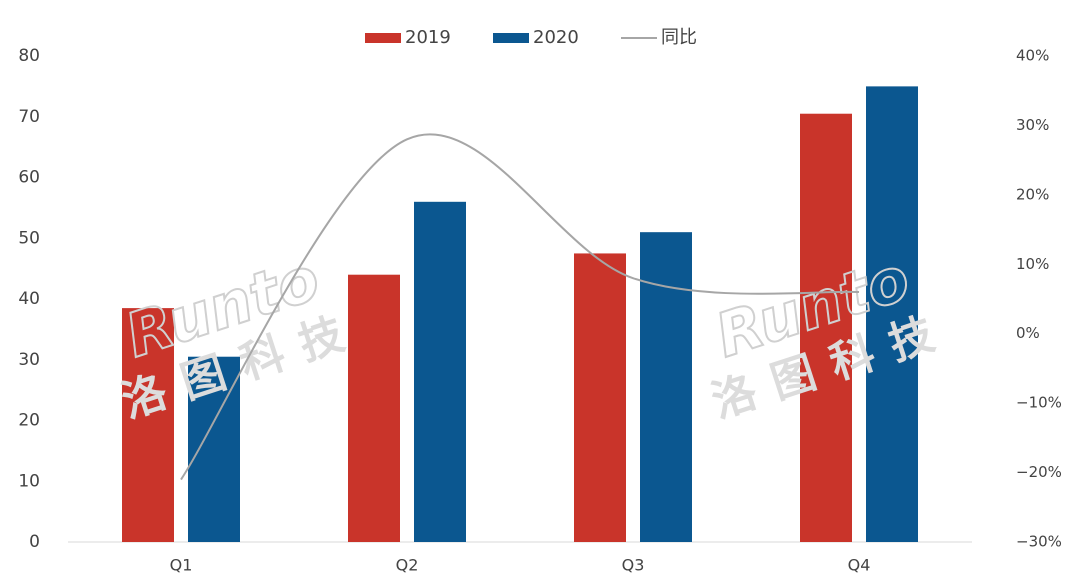 The height and width of the screenshot is (582, 1080). I want to click on y-tick-label: 60, so click(29, 178).